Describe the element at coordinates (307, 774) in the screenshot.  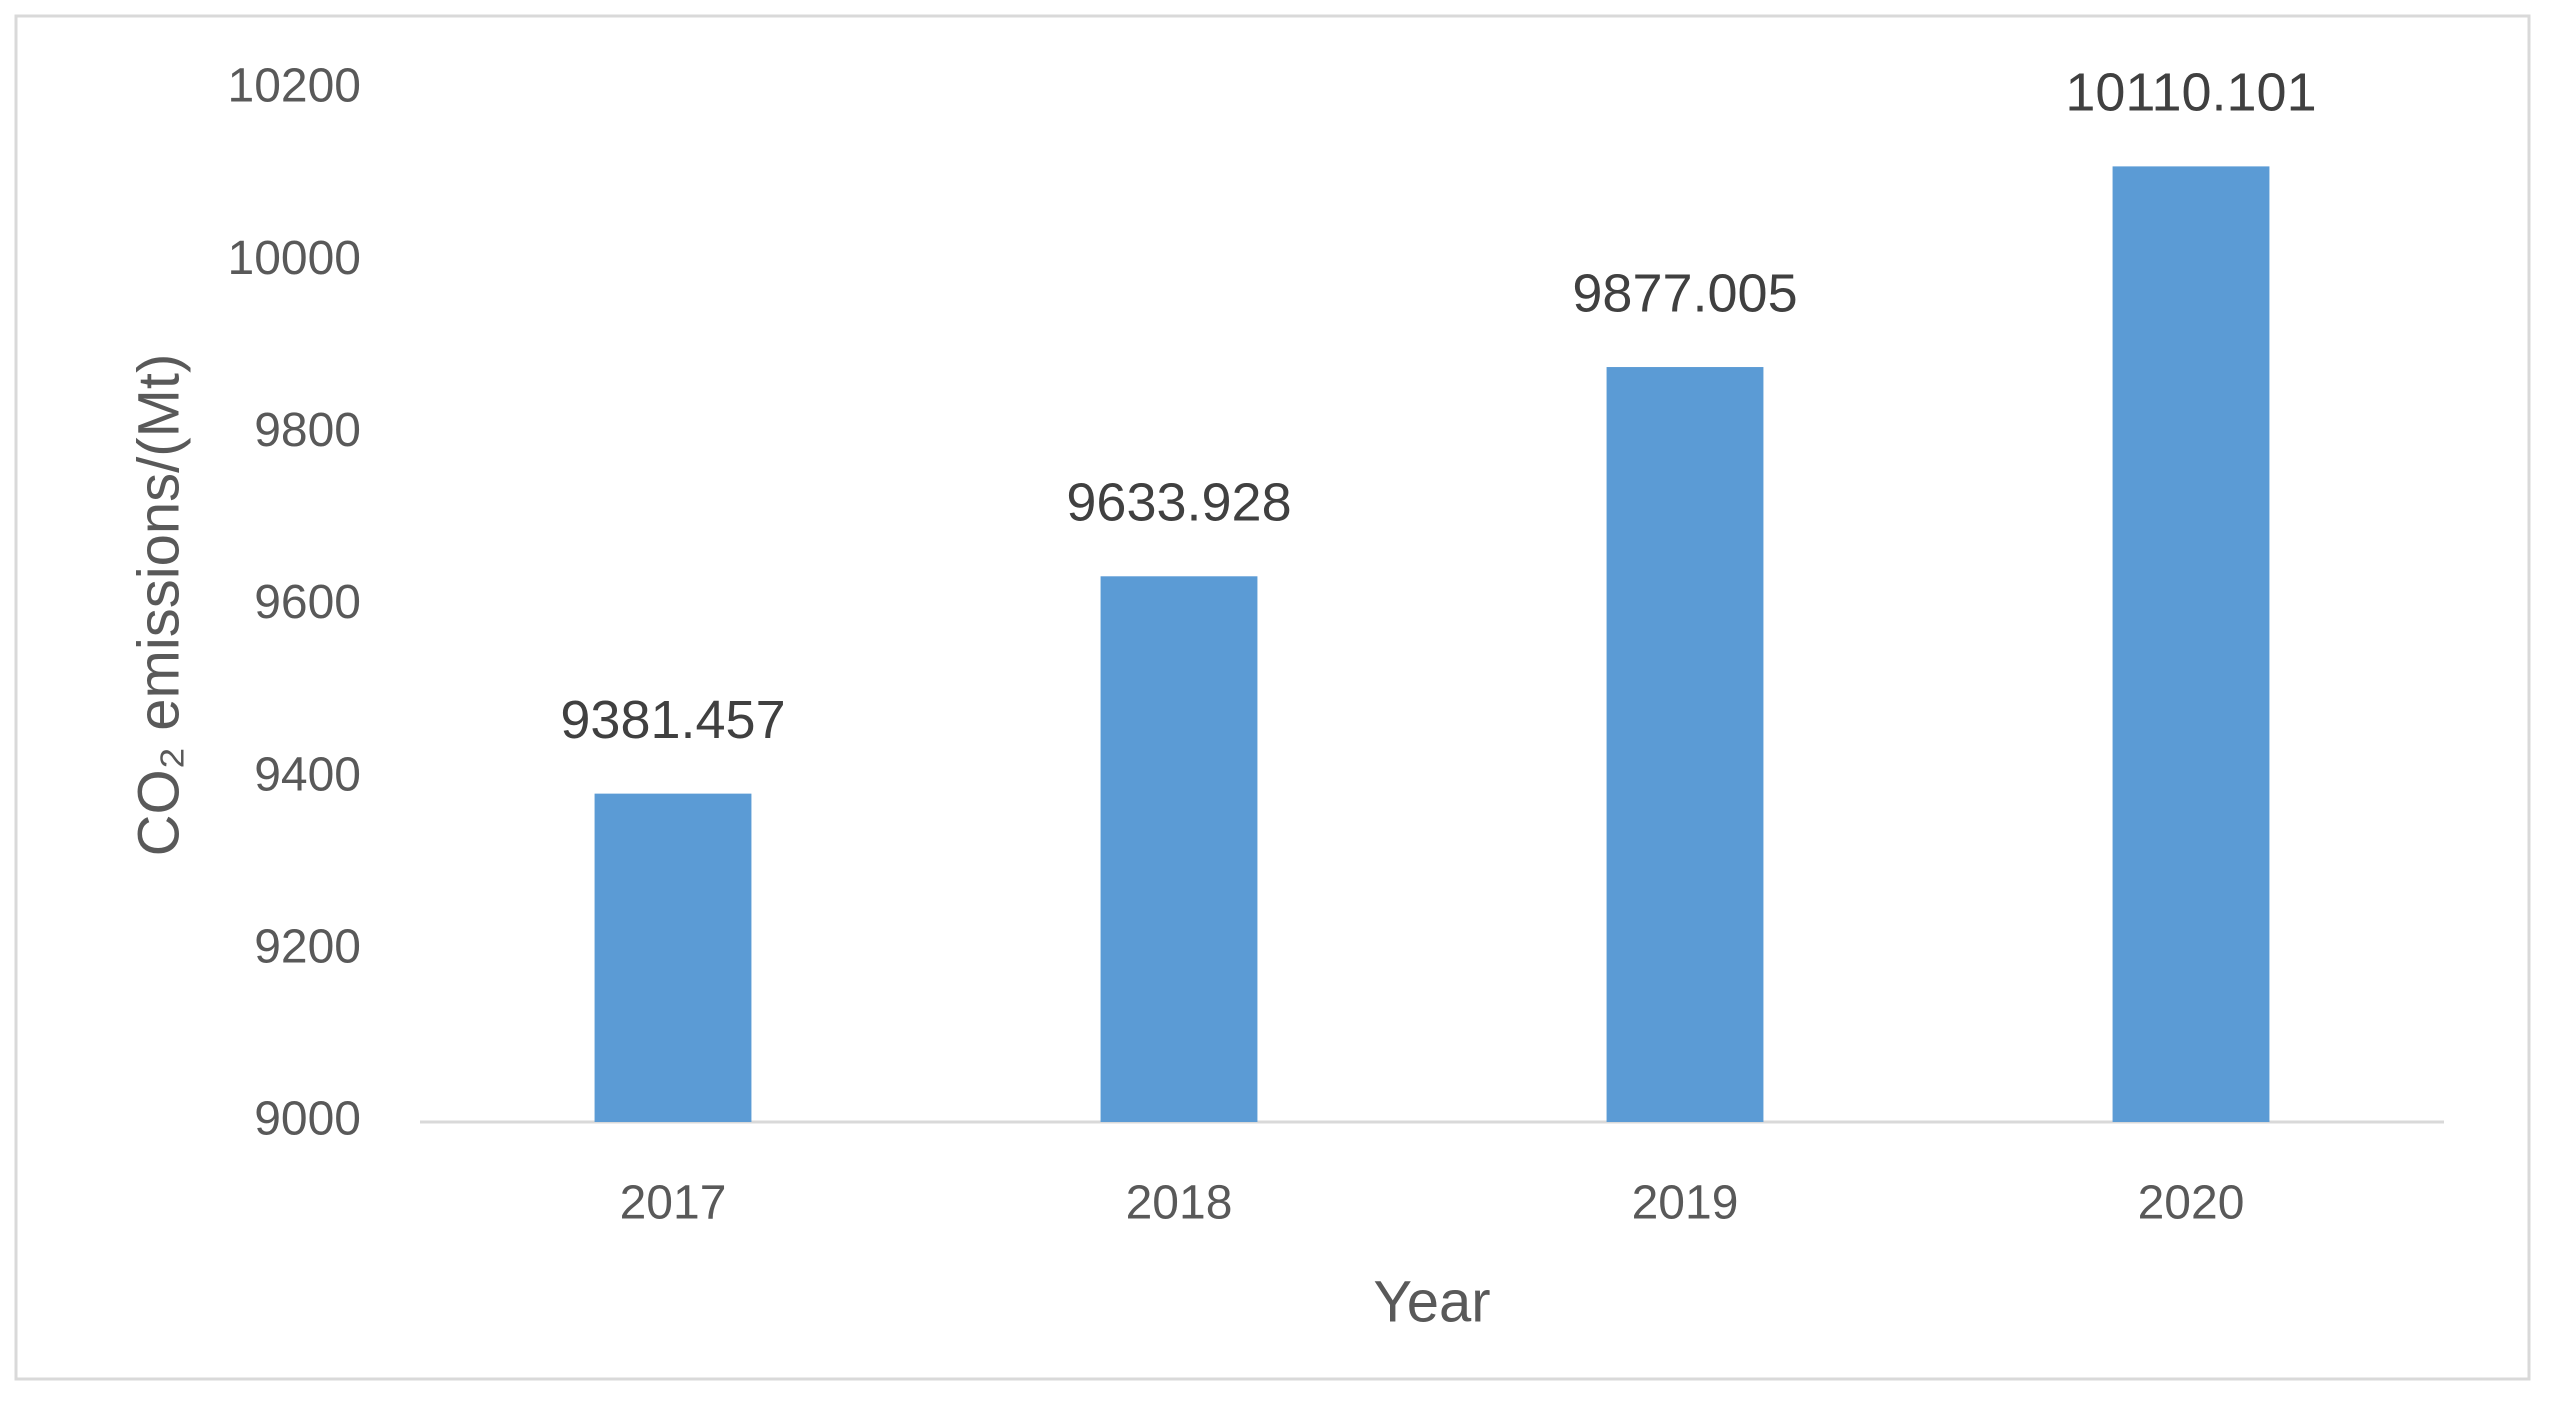
I see `y-tick-label: 9400` at that location.